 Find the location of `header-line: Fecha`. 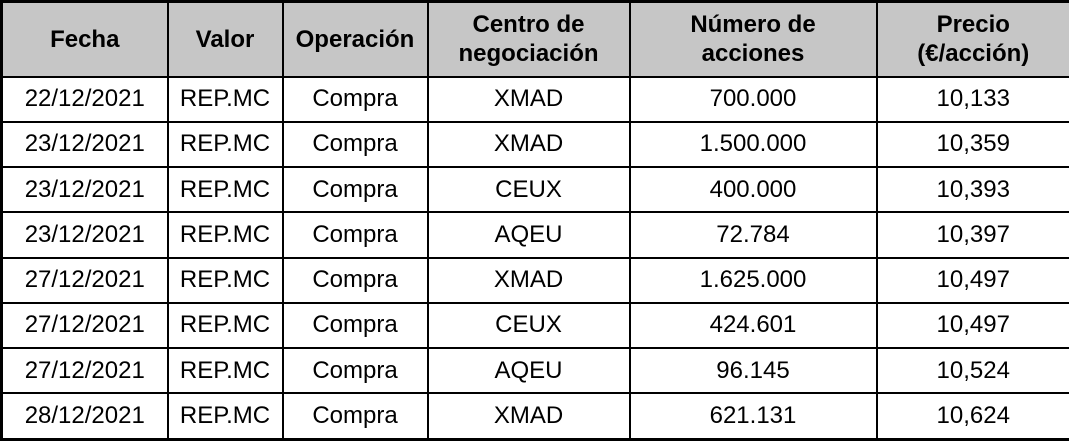

header-line: Fecha is located at coordinates (85, 39).